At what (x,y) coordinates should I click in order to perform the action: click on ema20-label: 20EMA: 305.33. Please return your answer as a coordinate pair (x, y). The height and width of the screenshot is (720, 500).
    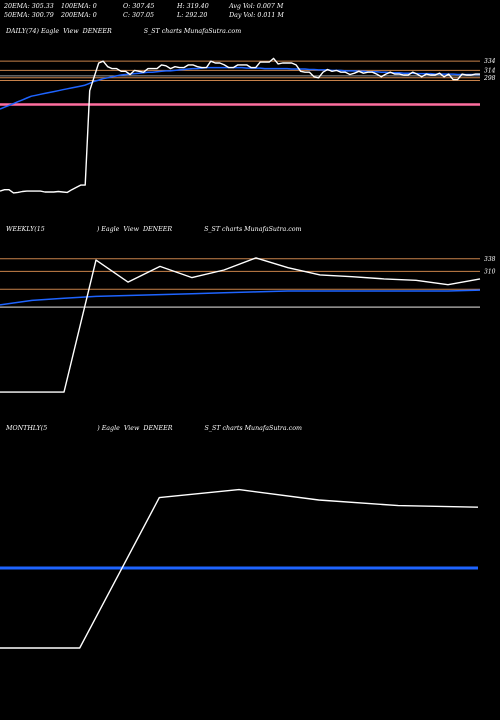
    Looking at the image, I should click on (29, 6).